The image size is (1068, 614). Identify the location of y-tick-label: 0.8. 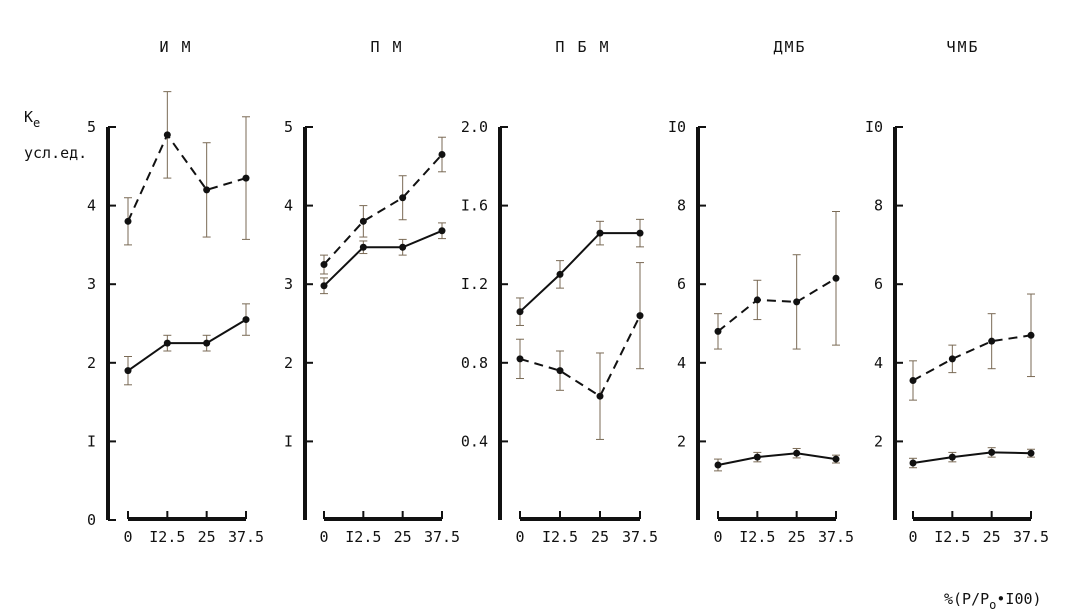
(474, 363).